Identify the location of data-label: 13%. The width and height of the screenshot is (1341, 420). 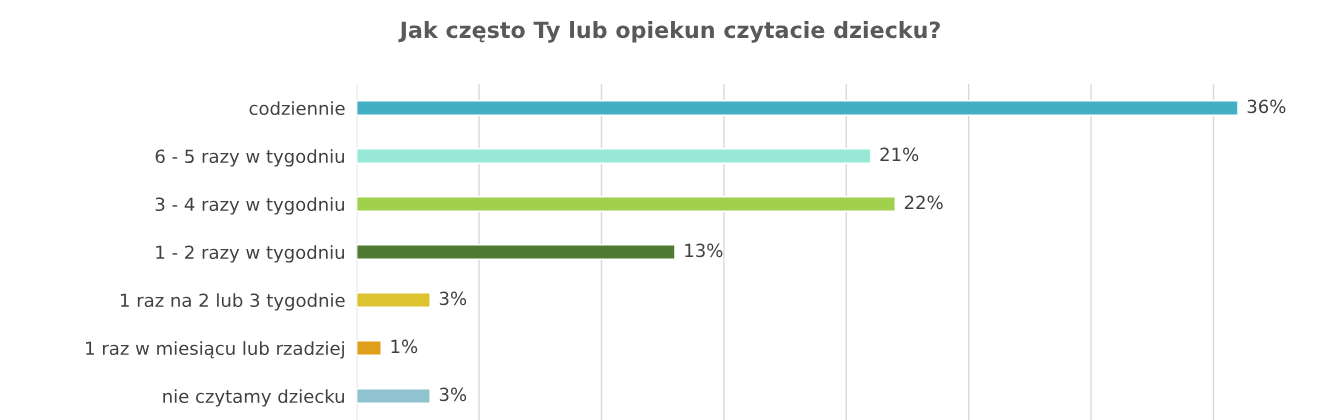
(704, 250).